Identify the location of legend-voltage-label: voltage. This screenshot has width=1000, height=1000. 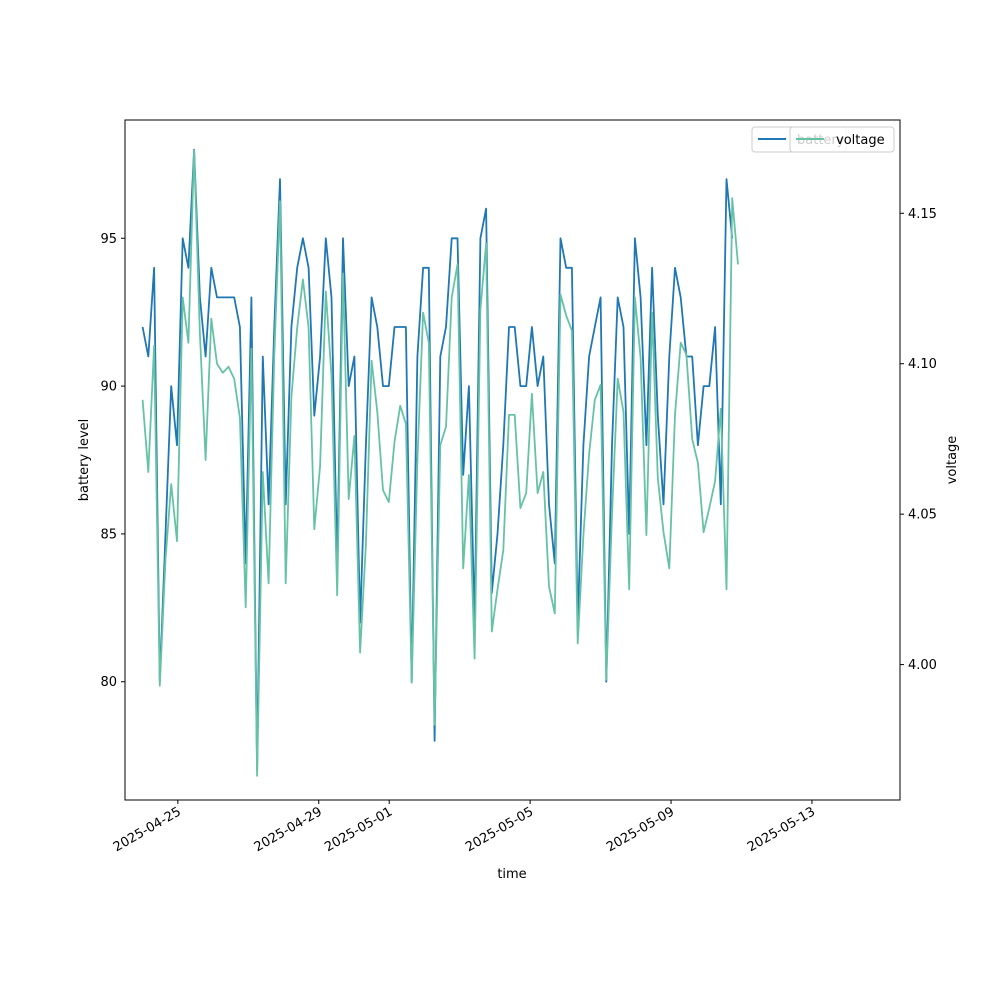
(860, 140).